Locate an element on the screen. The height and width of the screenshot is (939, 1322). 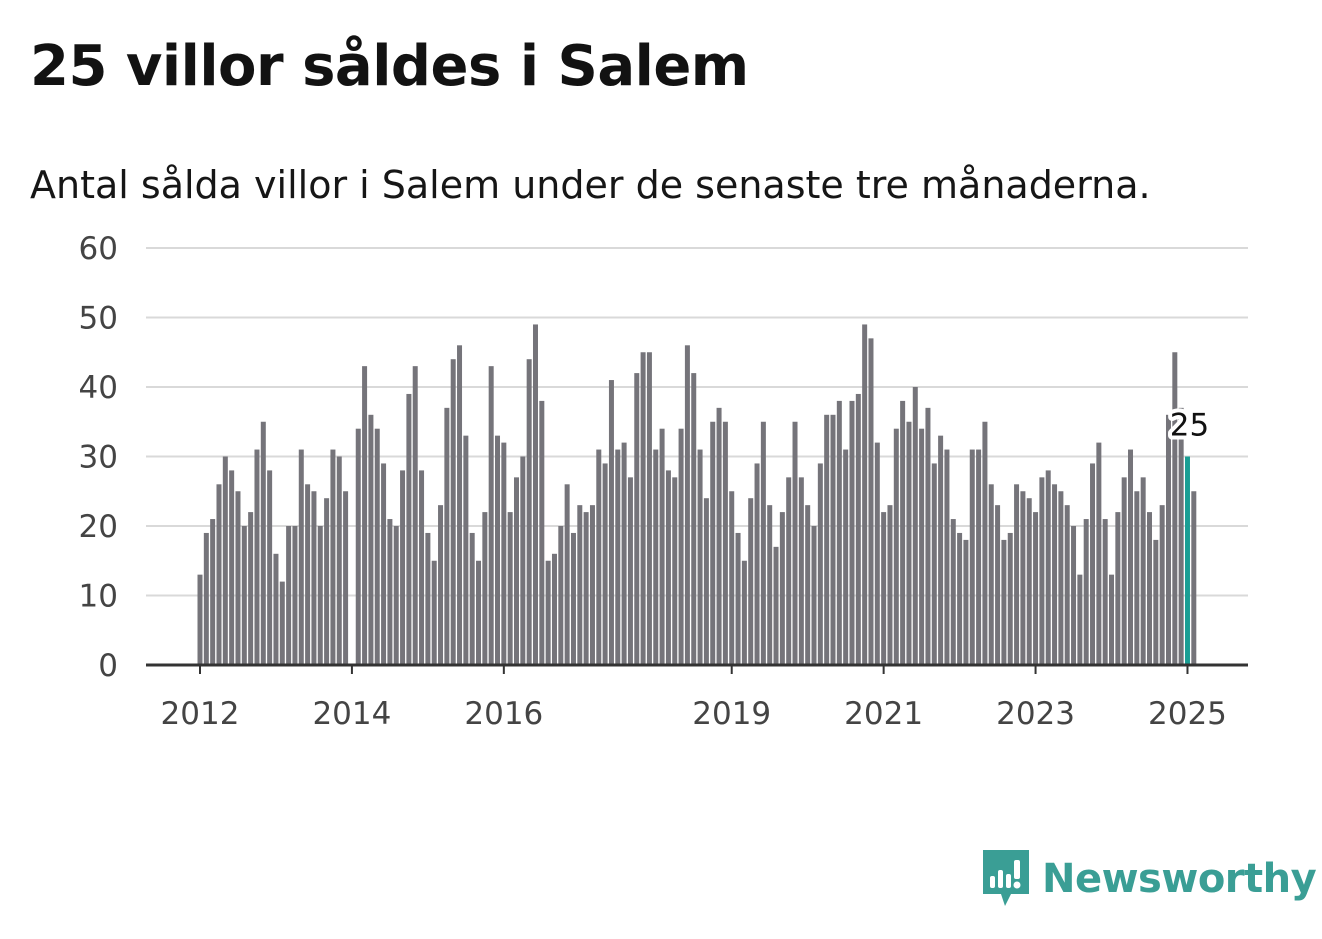
x-tick-label: 2023 is located at coordinates (1035, 714).